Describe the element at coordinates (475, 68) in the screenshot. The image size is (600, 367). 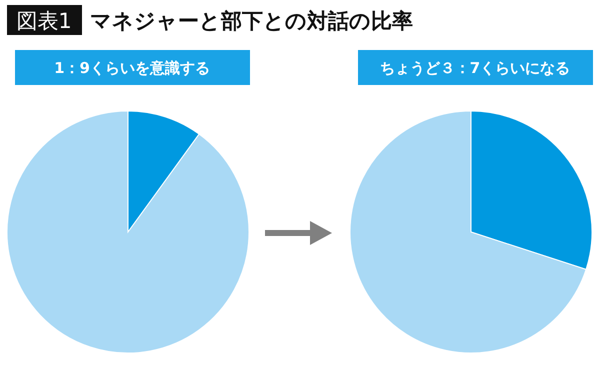
I see `chart-title: ちょうど３：7くらいになる` at that location.